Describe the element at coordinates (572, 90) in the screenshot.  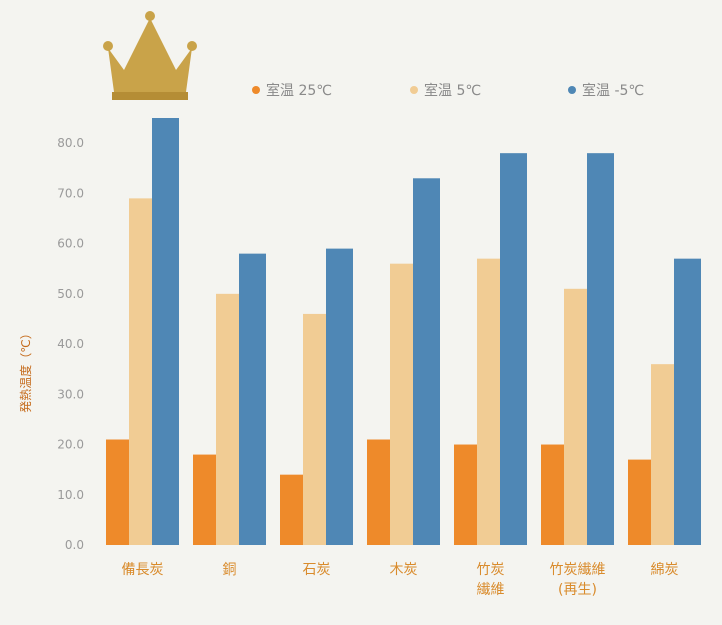
I see `legend-marker-minus5` at that location.